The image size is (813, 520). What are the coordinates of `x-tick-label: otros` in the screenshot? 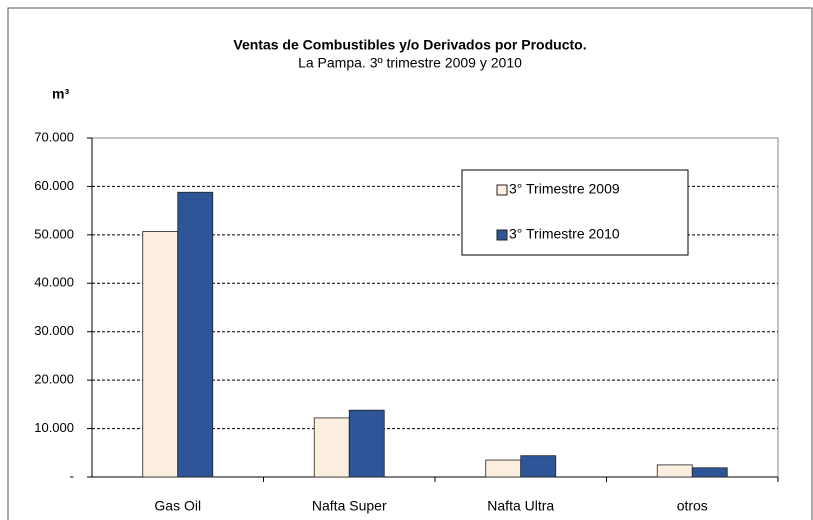 It's located at (692, 506).